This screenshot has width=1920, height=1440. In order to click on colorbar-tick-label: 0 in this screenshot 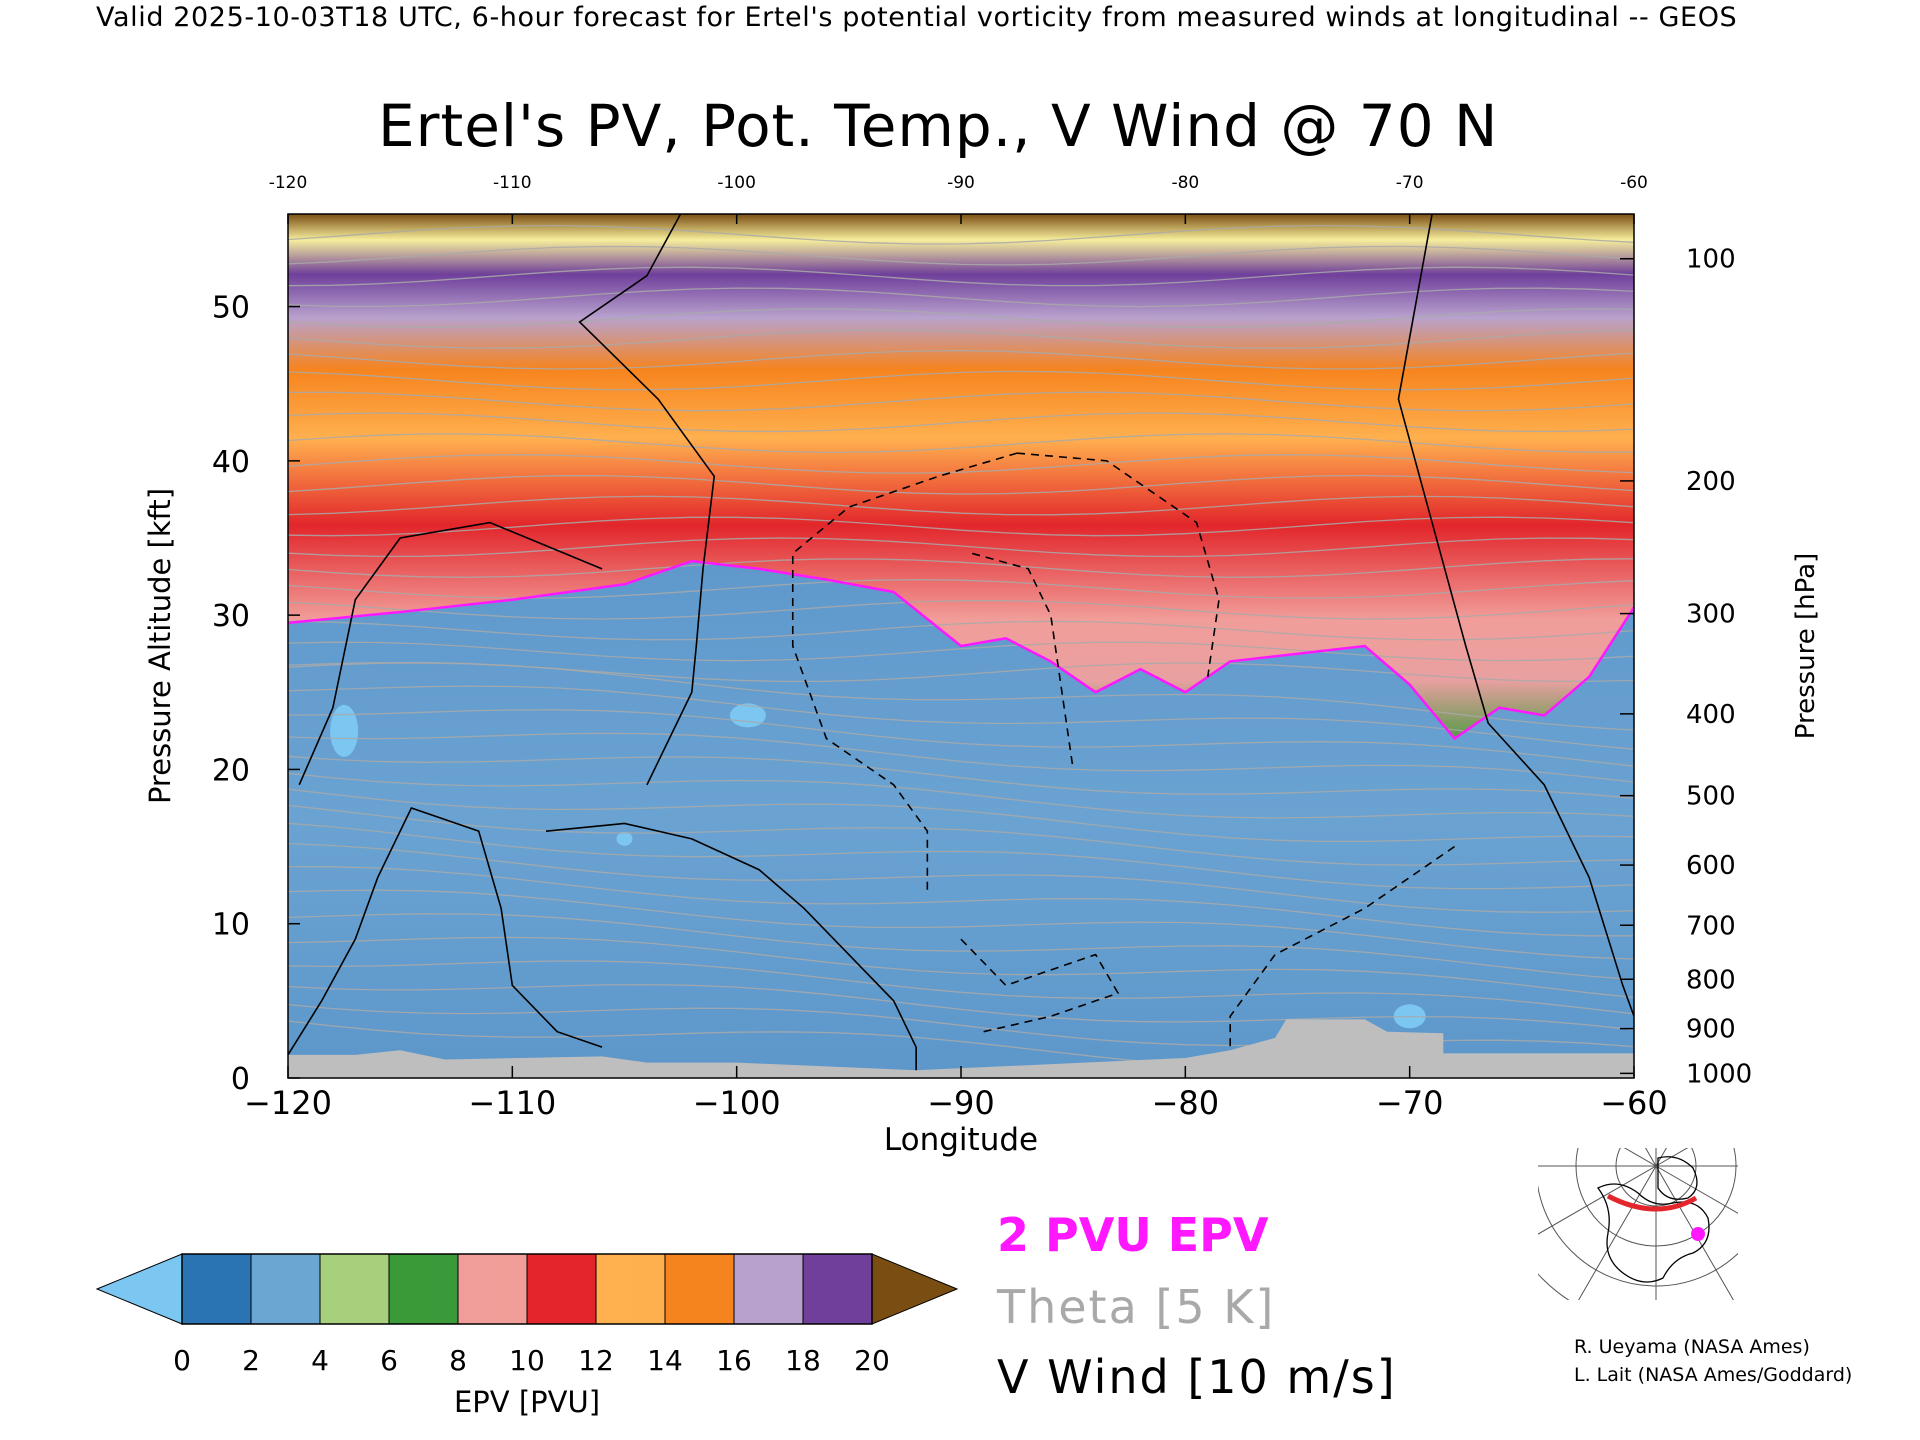, I will do `click(182, 1360)`.